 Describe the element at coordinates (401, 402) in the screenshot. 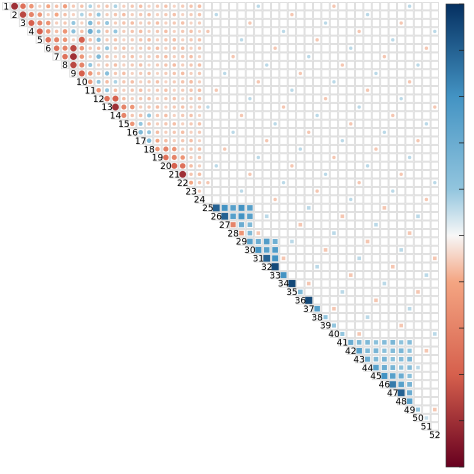

I see `diagonal-label: 48` at that location.